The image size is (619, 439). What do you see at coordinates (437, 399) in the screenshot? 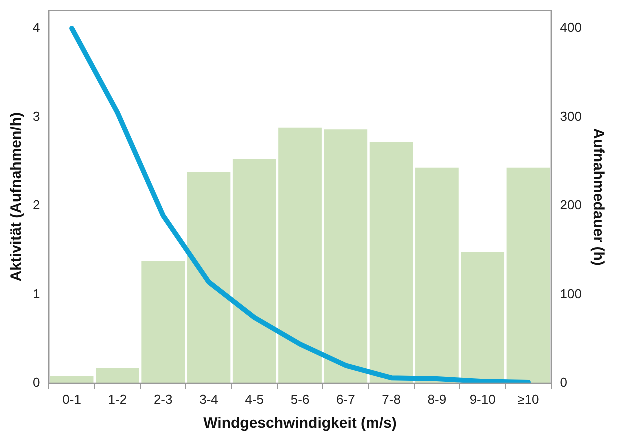
I see `x-tick-label: 8-9` at bounding box center [437, 399].